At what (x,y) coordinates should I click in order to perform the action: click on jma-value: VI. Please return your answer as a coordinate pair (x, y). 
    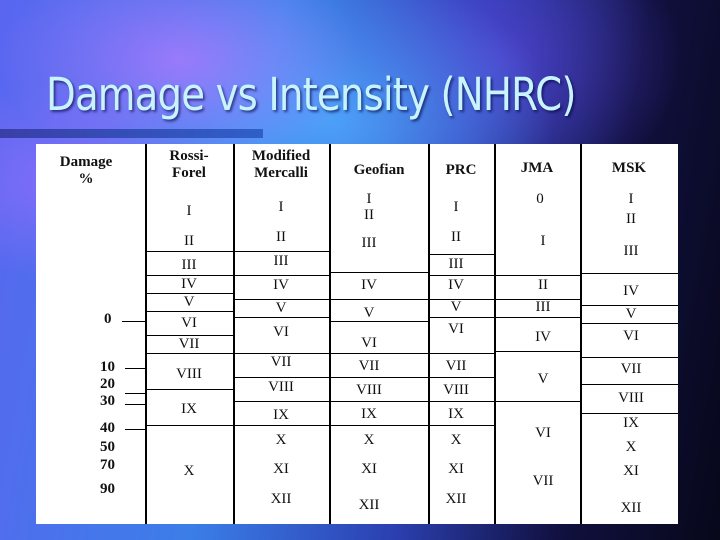
    Looking at the image, I should click on (543, 433).